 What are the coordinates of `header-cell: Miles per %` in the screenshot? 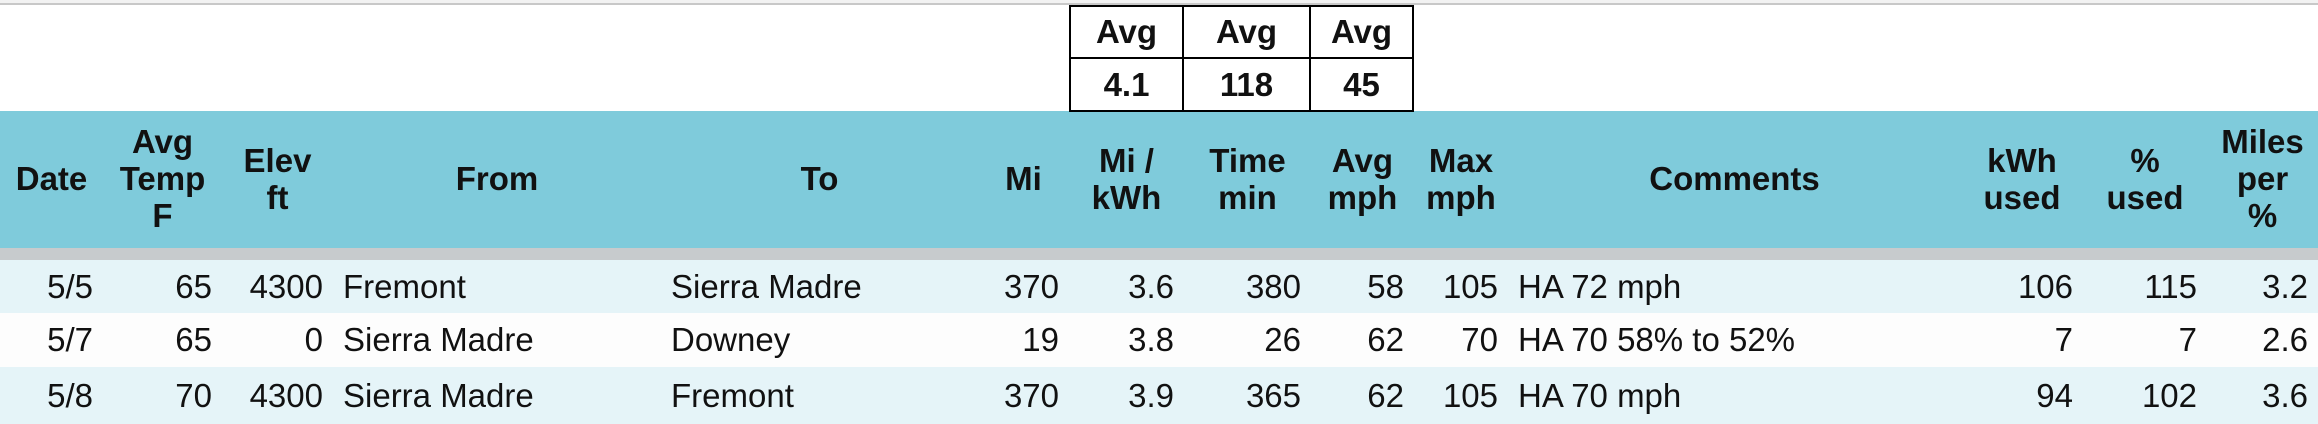 It's located at (2262, 178).